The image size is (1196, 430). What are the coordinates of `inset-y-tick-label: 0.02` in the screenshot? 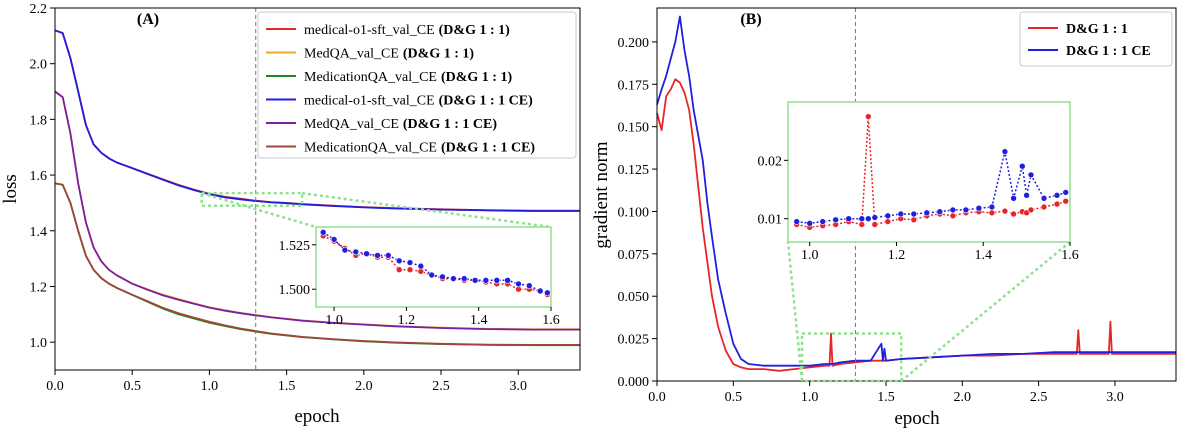 It's located at (770, 161).